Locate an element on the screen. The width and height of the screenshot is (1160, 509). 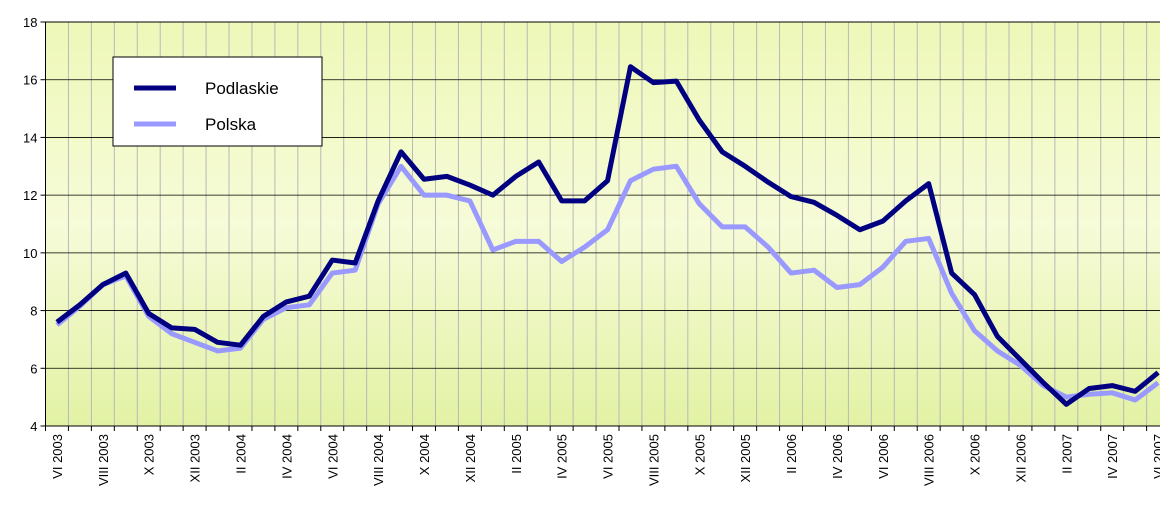
legend-label: Podlaskie is located at coordinates (242, 88).